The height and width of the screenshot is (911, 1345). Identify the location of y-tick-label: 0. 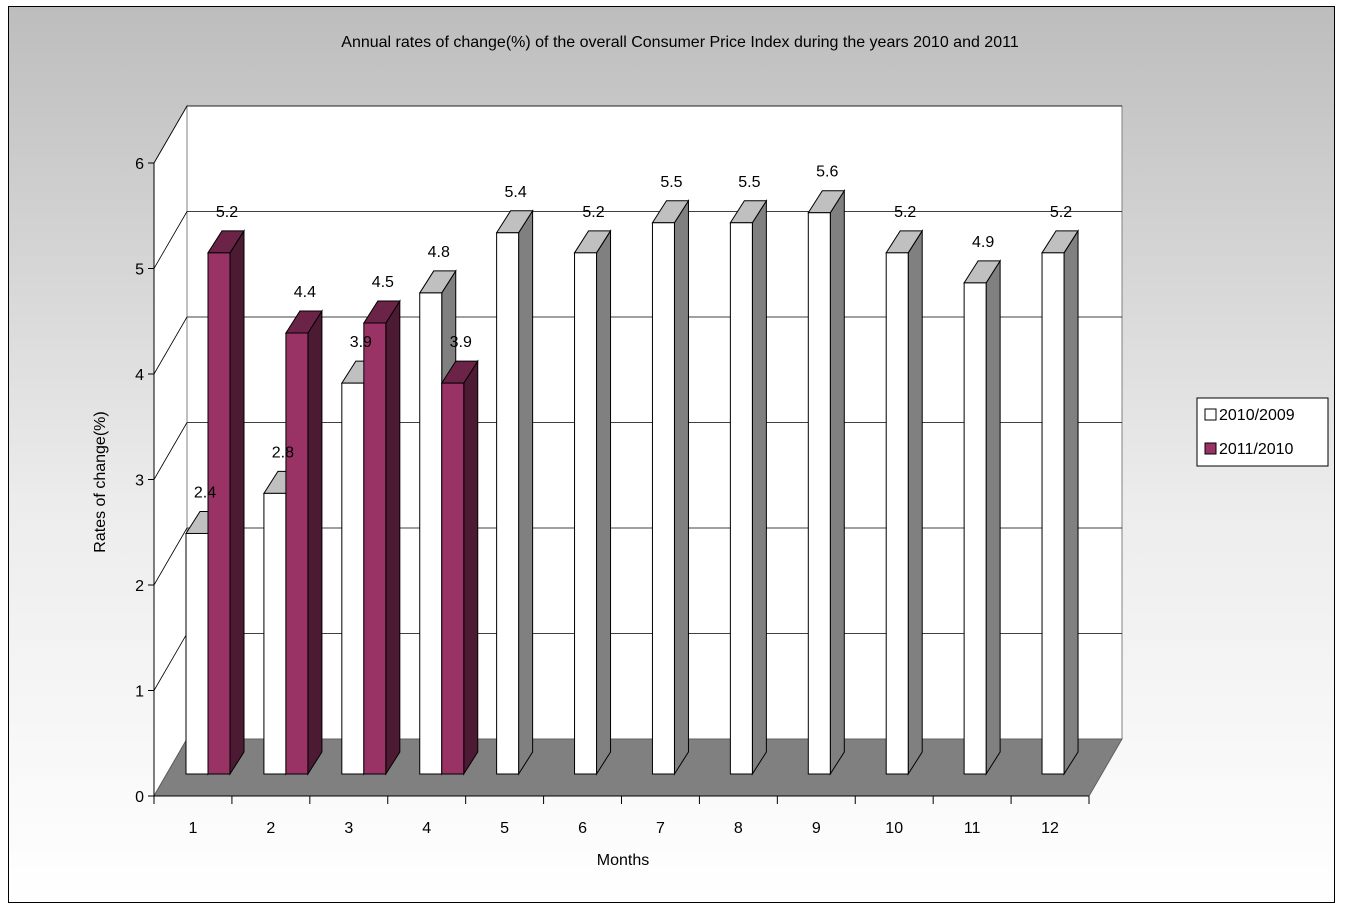
(139, 797).